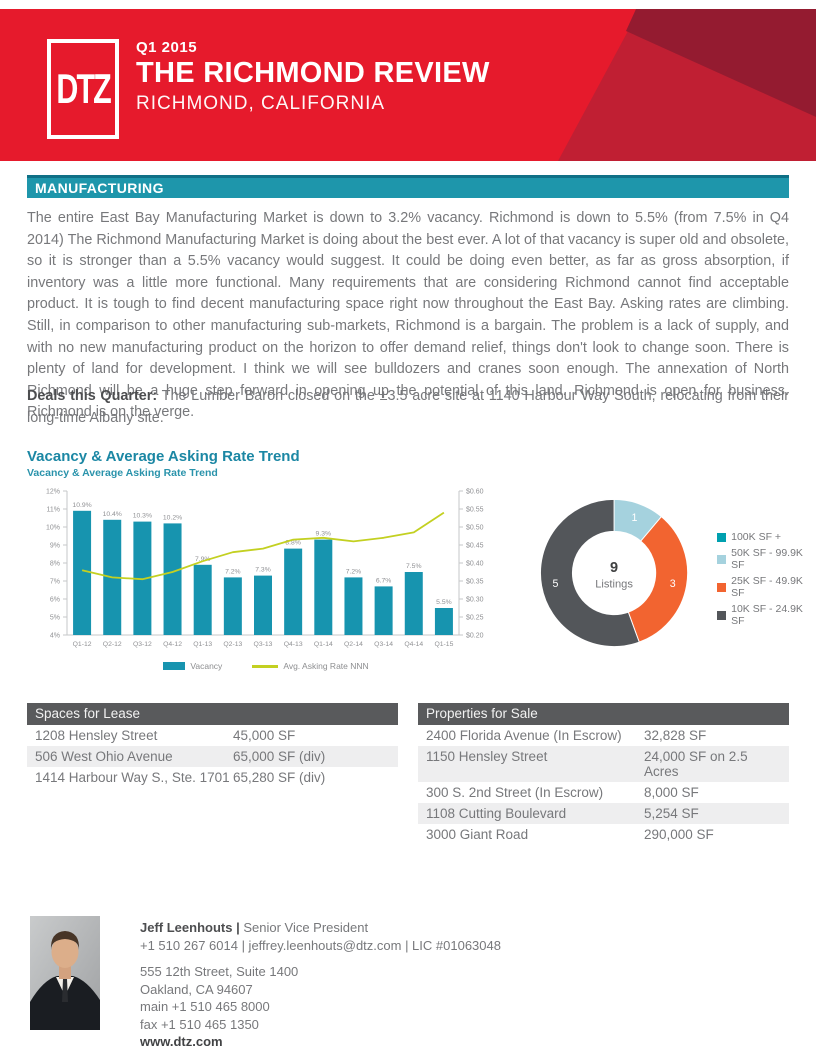  I want to click on svg-text: 8.8%, so click(293, 543).